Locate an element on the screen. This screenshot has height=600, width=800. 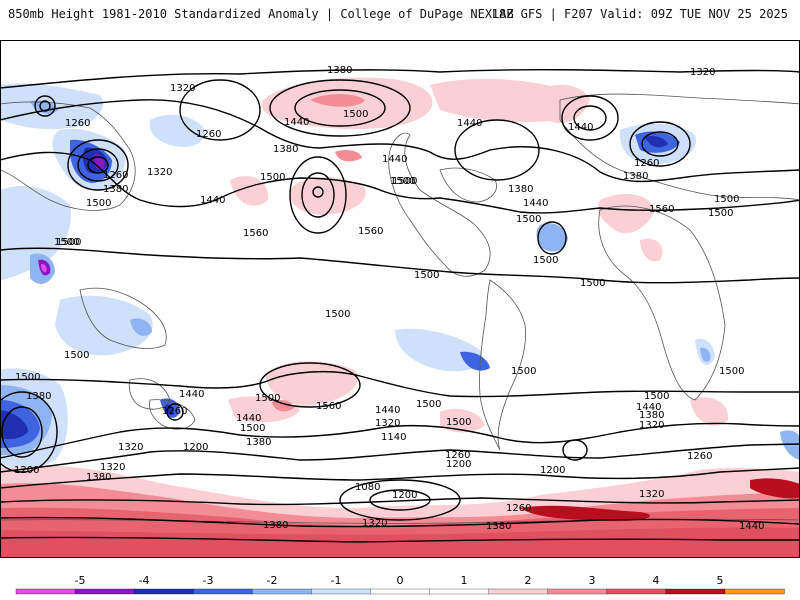
contour-label: 1140 is located at coordinates (393, 437).